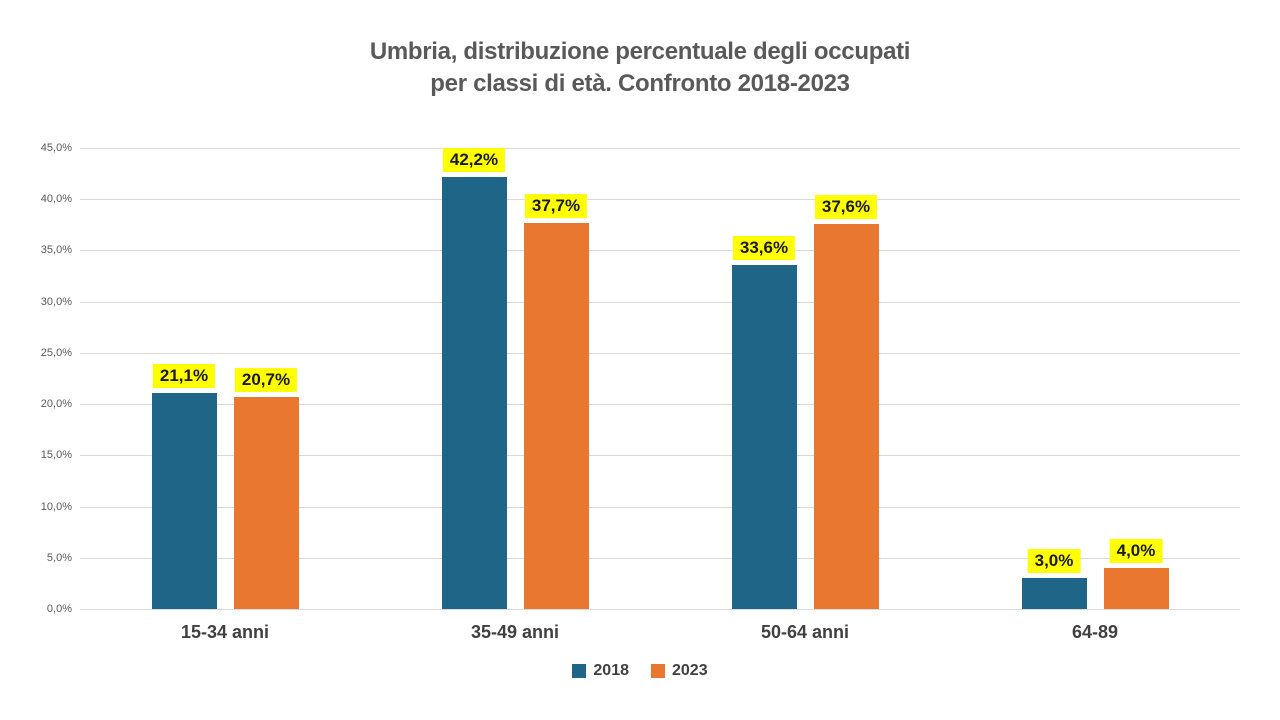 The width and height of the screenshot is (1280, 720). I want to click on bar-2018-50-64-anni, so click(764, 436).